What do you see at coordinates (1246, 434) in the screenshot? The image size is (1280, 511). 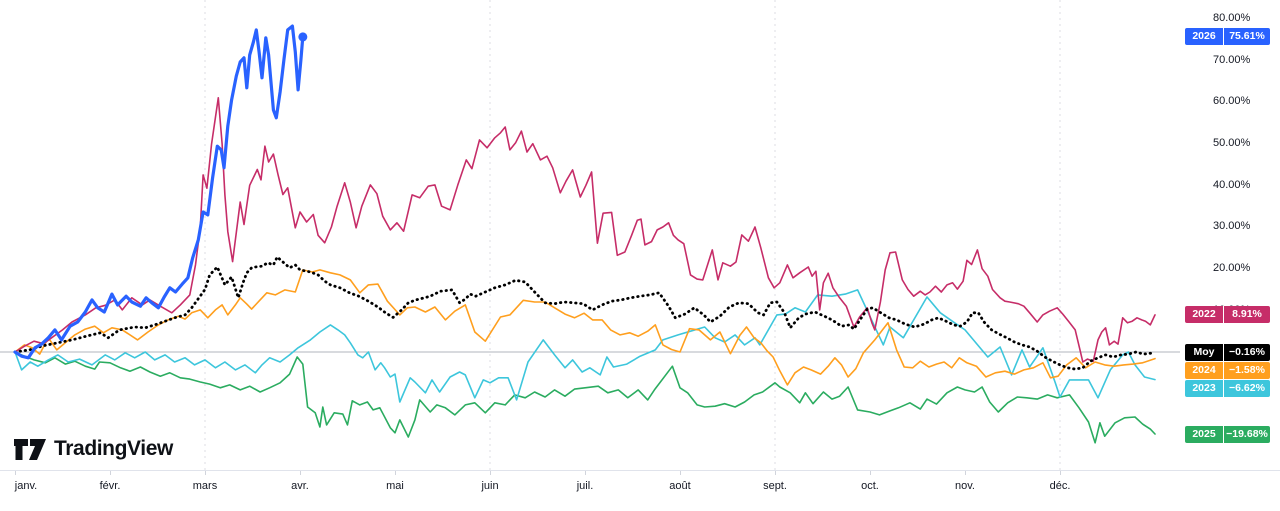 I see `badge-series-value: −19.68%` at bounding box center [1246, 434].